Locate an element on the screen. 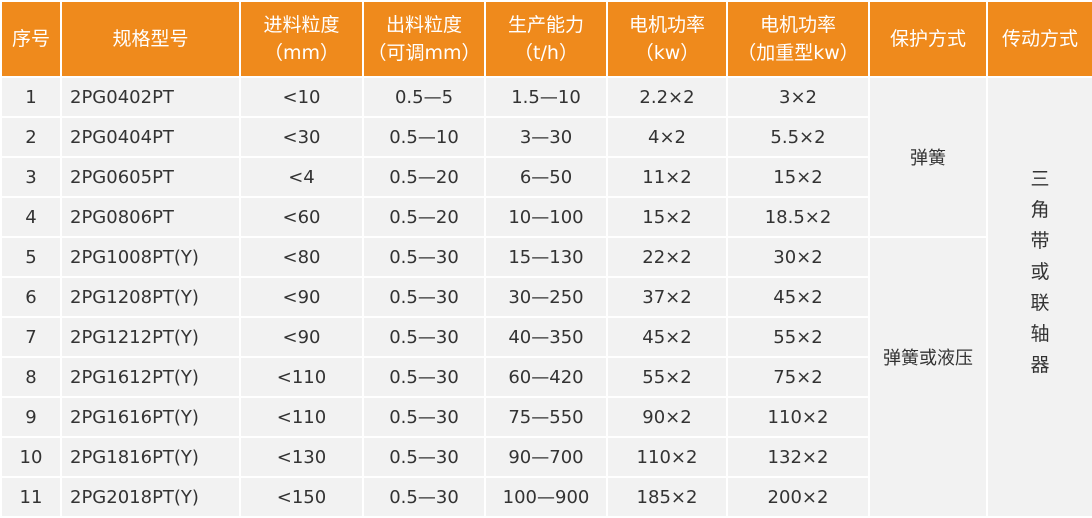  table-cell: 6 is located at coordinates (31, 297).